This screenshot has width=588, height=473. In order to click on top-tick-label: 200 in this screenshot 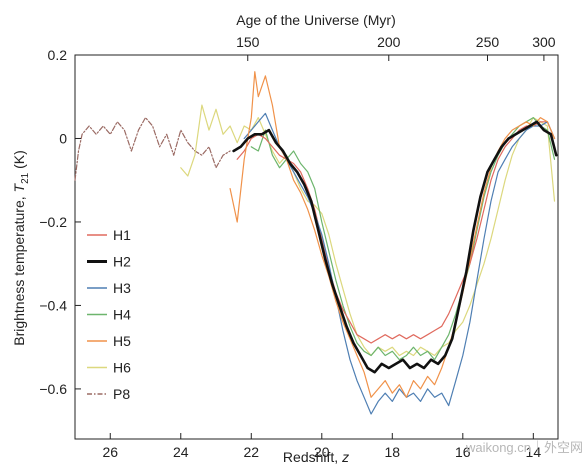, I will do `click(389, 42)`.